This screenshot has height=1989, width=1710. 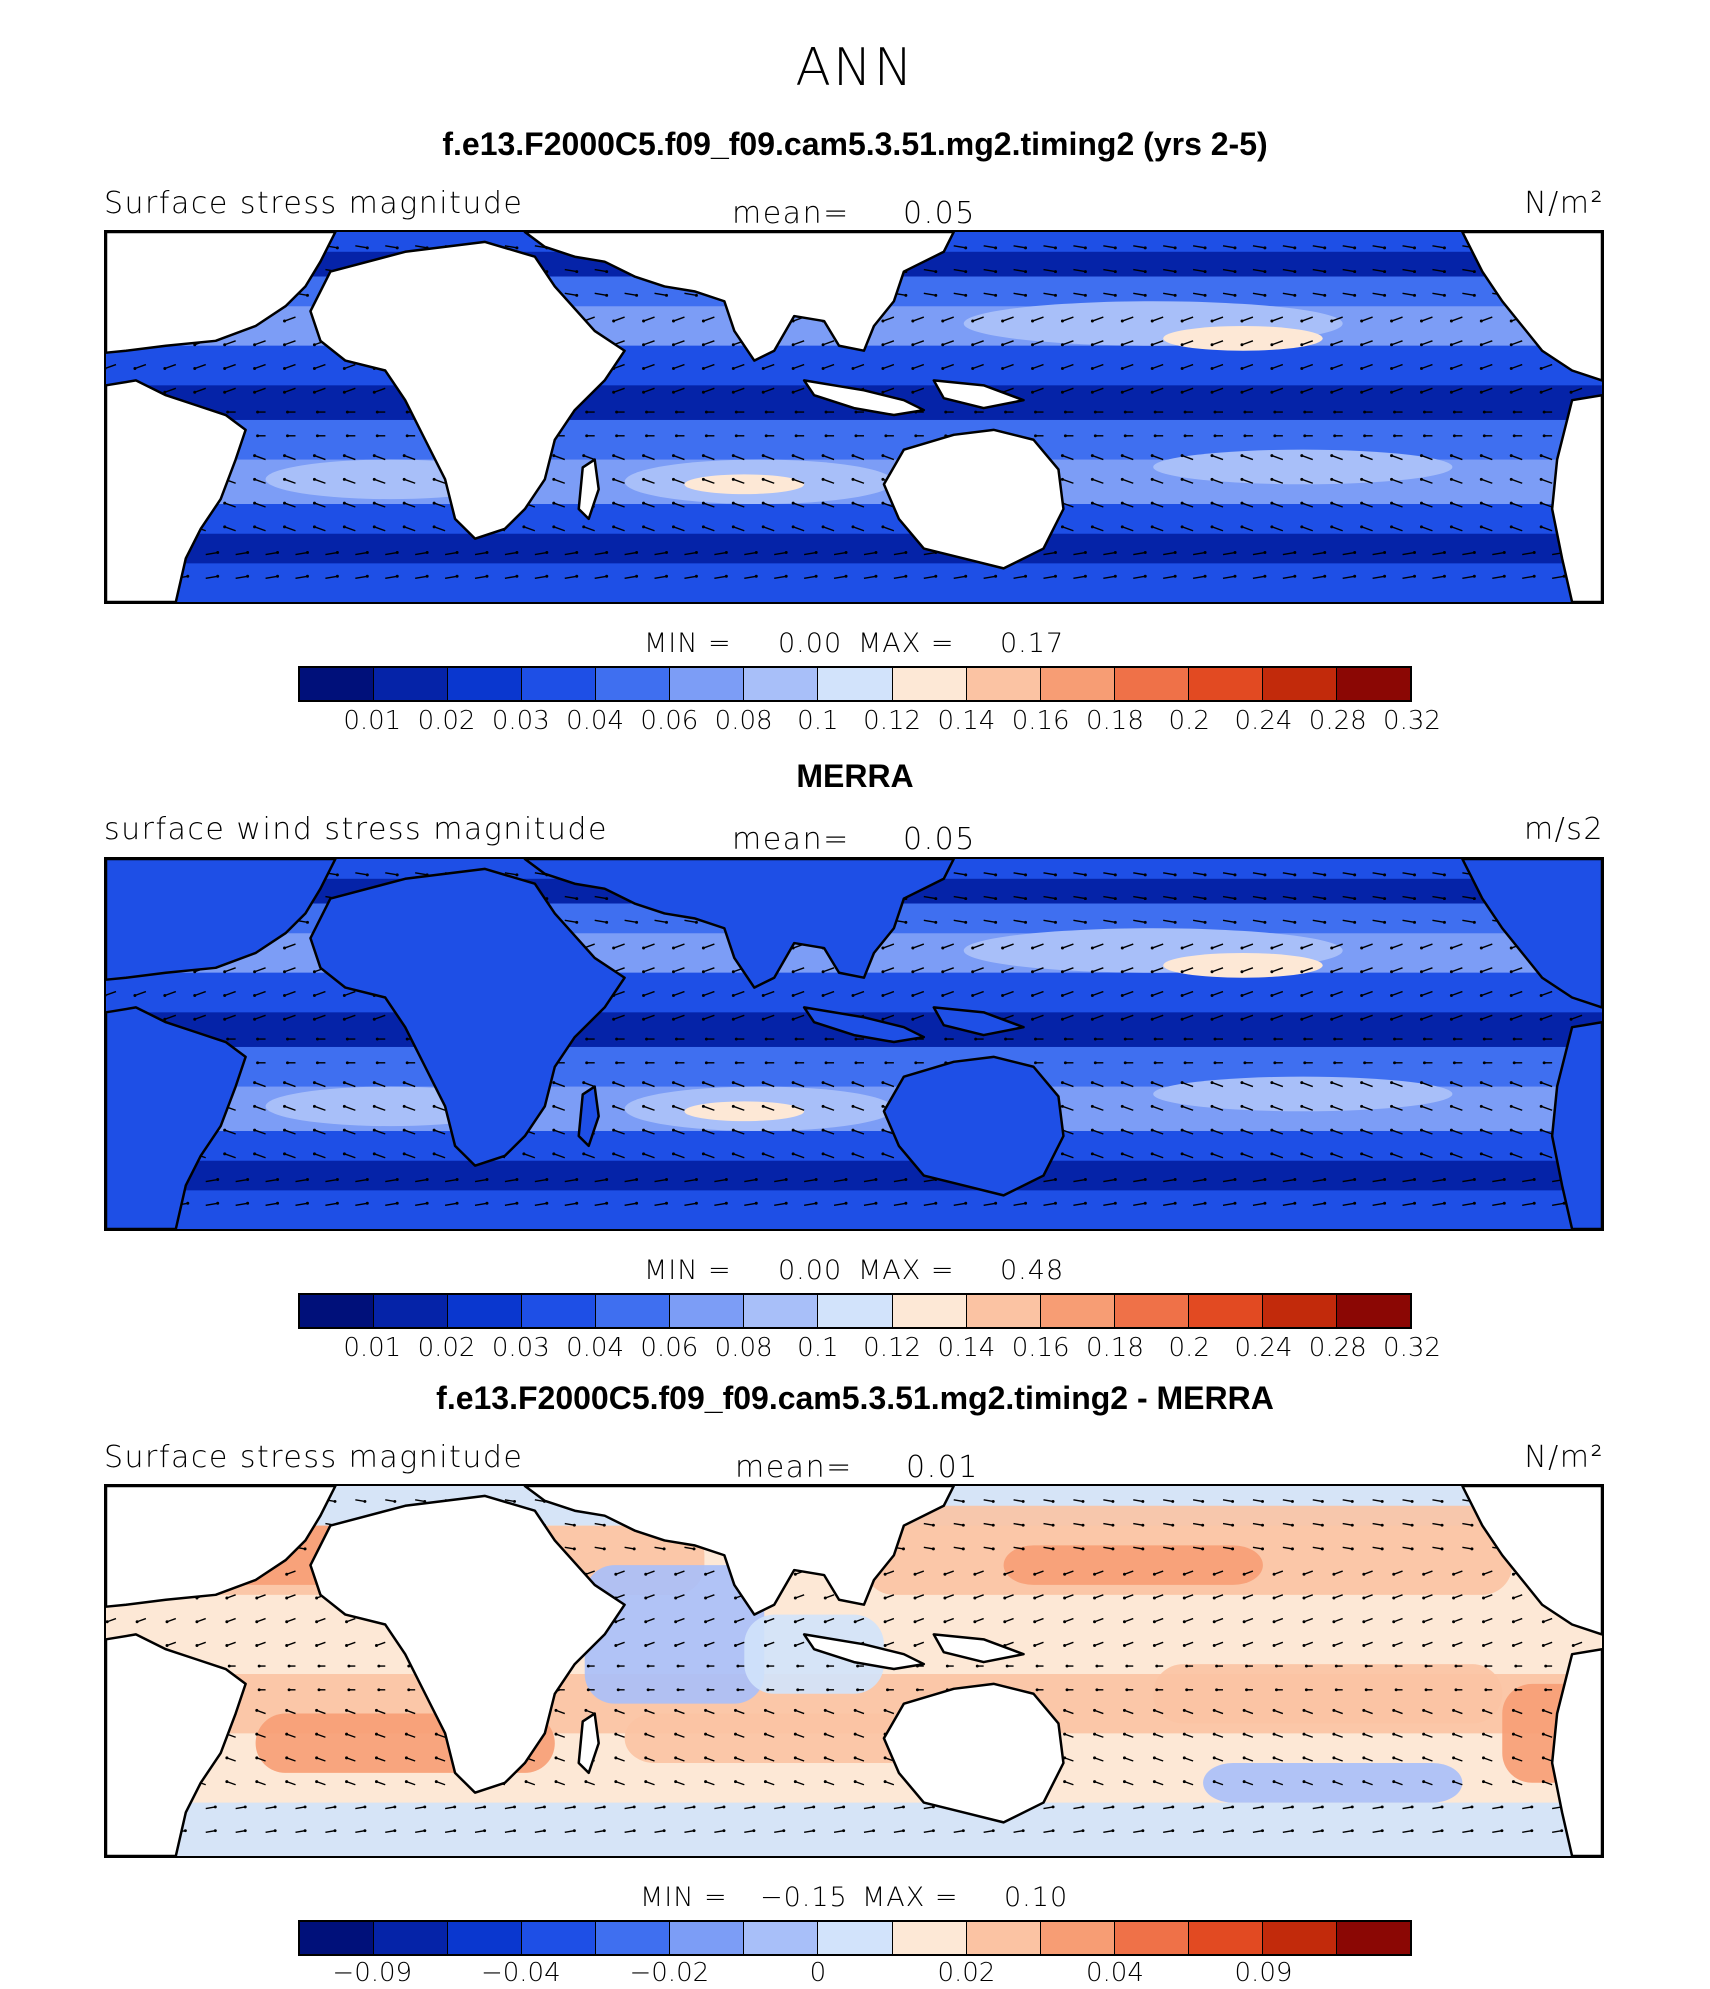 What do you see at coordinates (743, 1348) in the screenshot?
I see `colorbar-tick-label: 0.08` at bounding box center [743, 1348].